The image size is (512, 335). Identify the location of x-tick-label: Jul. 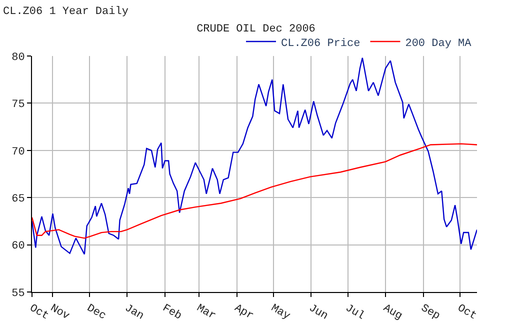
(354, 312).